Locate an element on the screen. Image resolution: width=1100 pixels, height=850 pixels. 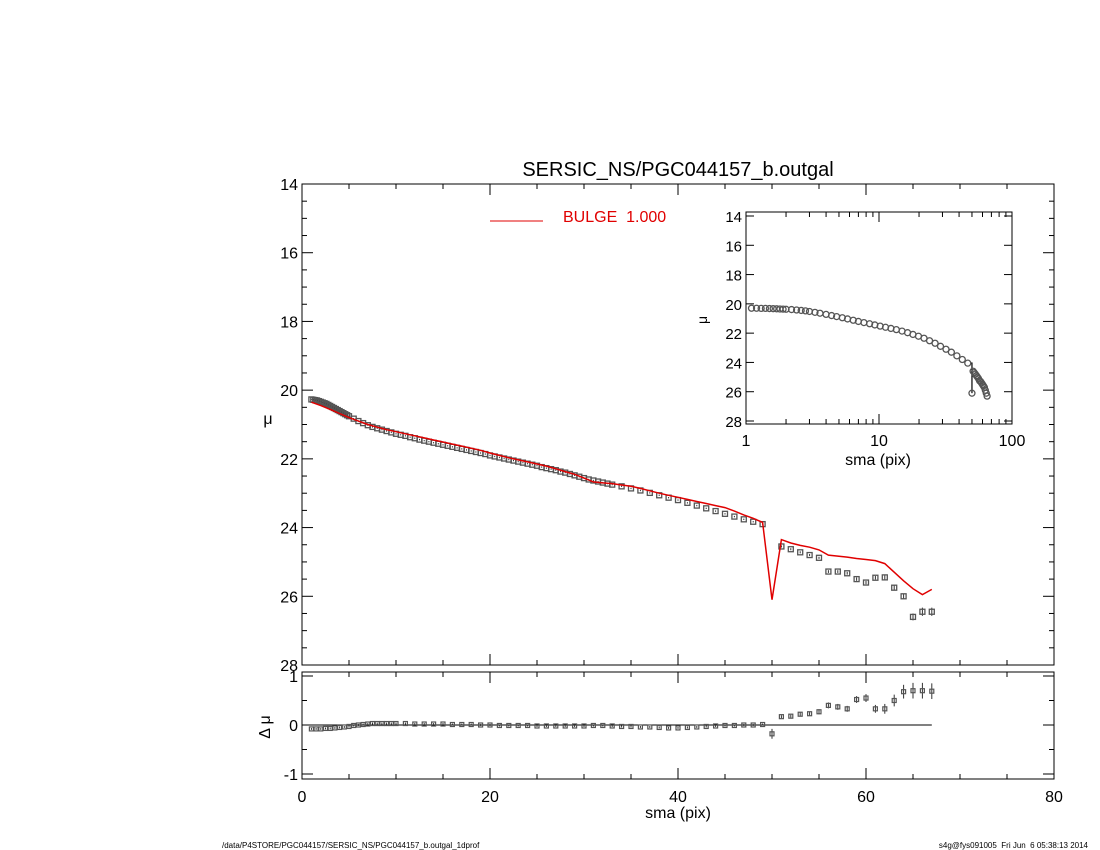
inset-y-tick-label: 24 is located at coordinates (733, 363).